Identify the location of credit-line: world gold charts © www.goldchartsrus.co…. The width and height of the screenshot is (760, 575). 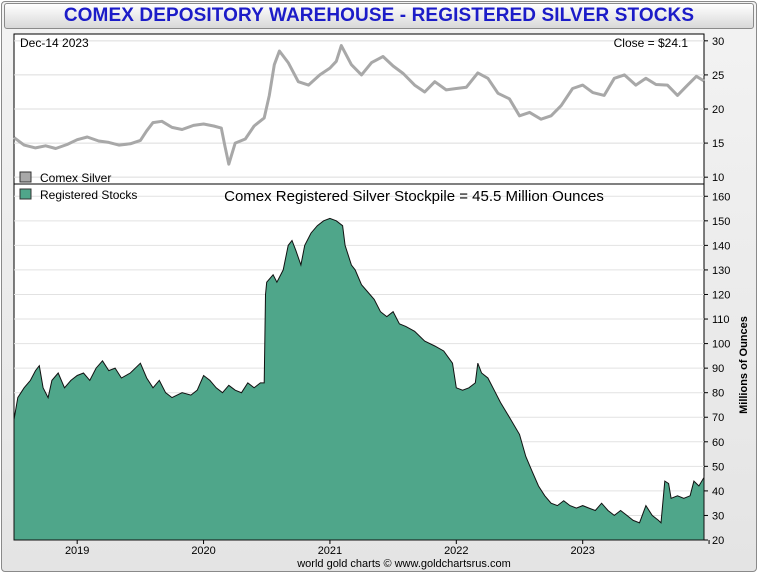
(403, 564).